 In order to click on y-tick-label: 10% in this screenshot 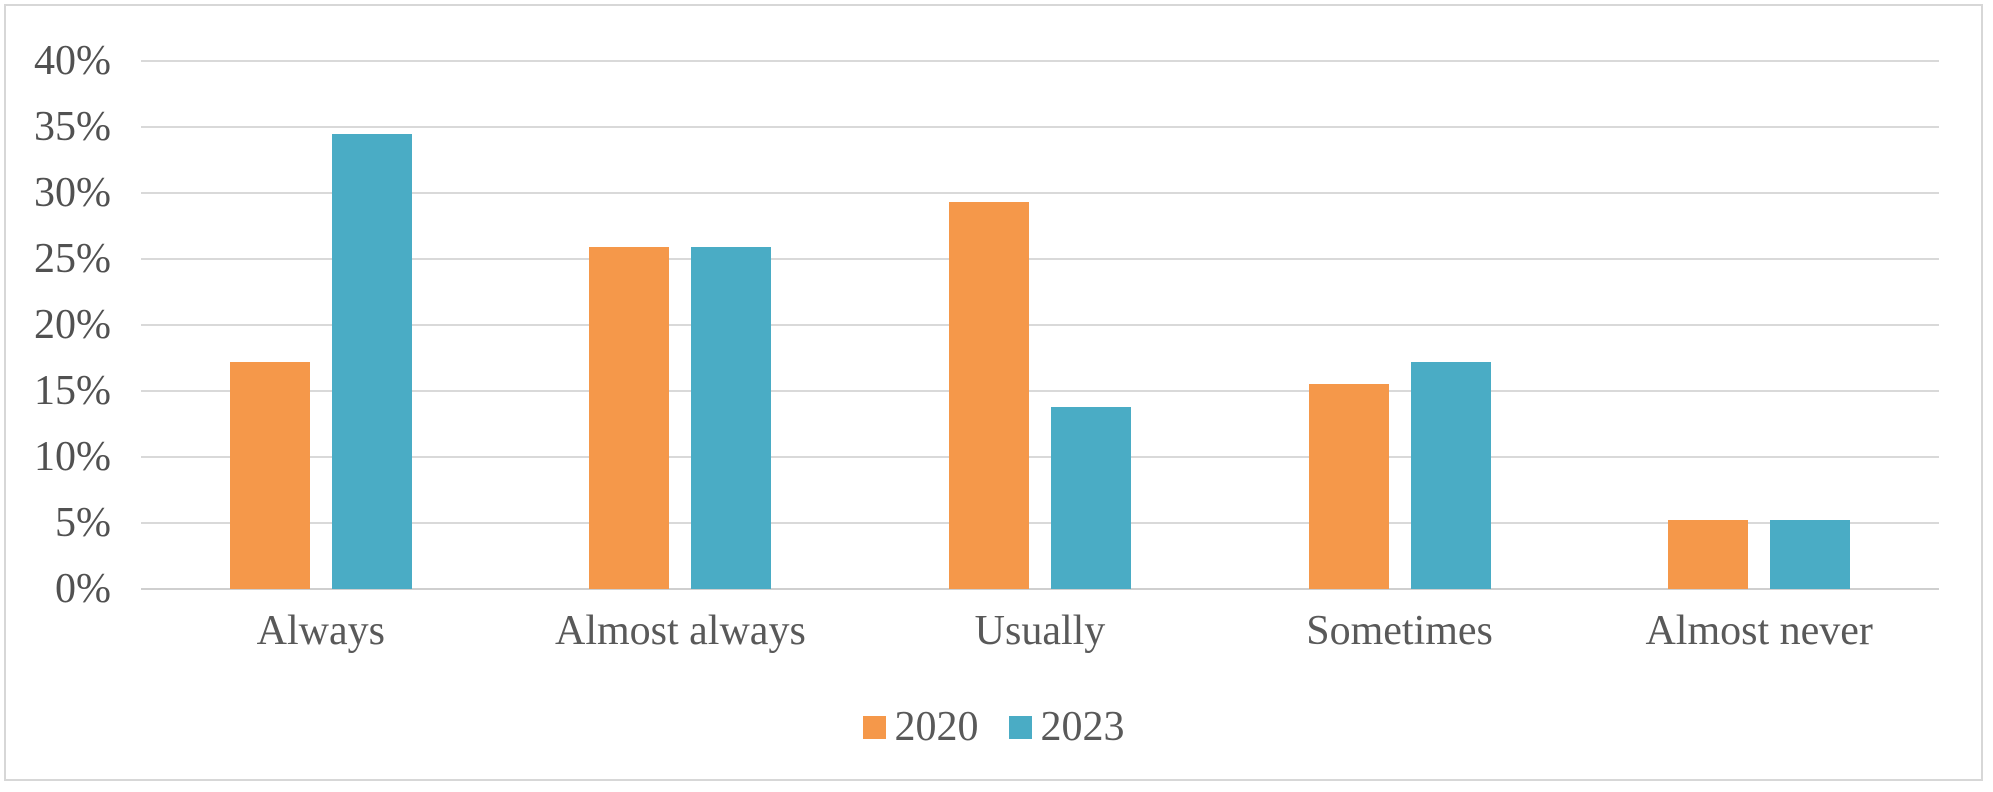, I will do `click(72, 457)`.